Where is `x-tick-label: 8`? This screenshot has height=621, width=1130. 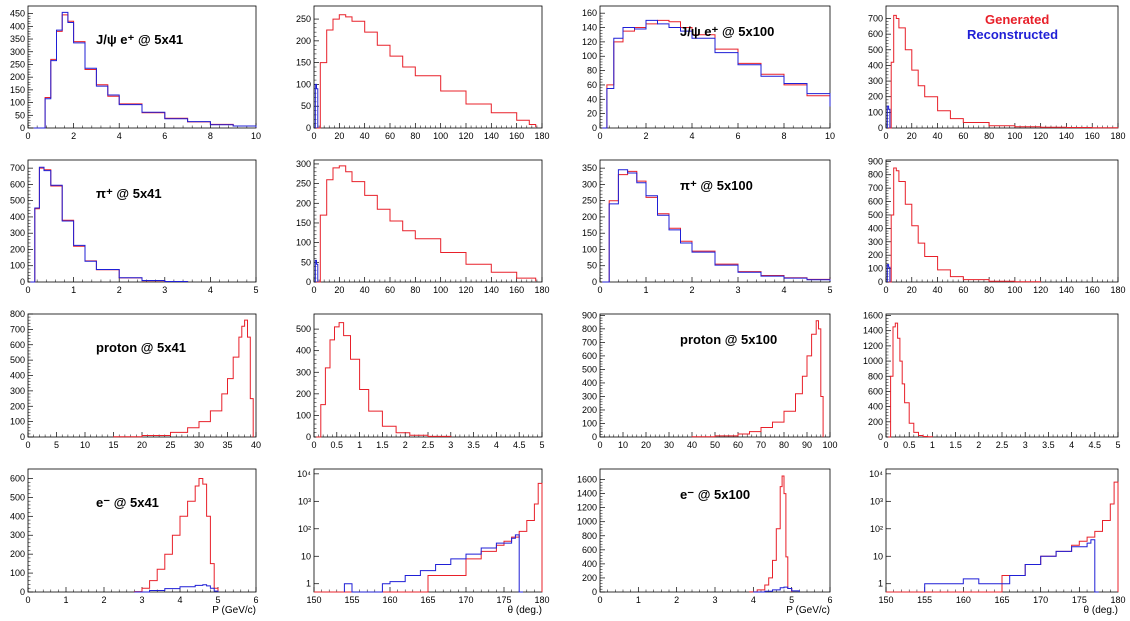 x-tick-label: 8 is located at coordinates (783, 136).